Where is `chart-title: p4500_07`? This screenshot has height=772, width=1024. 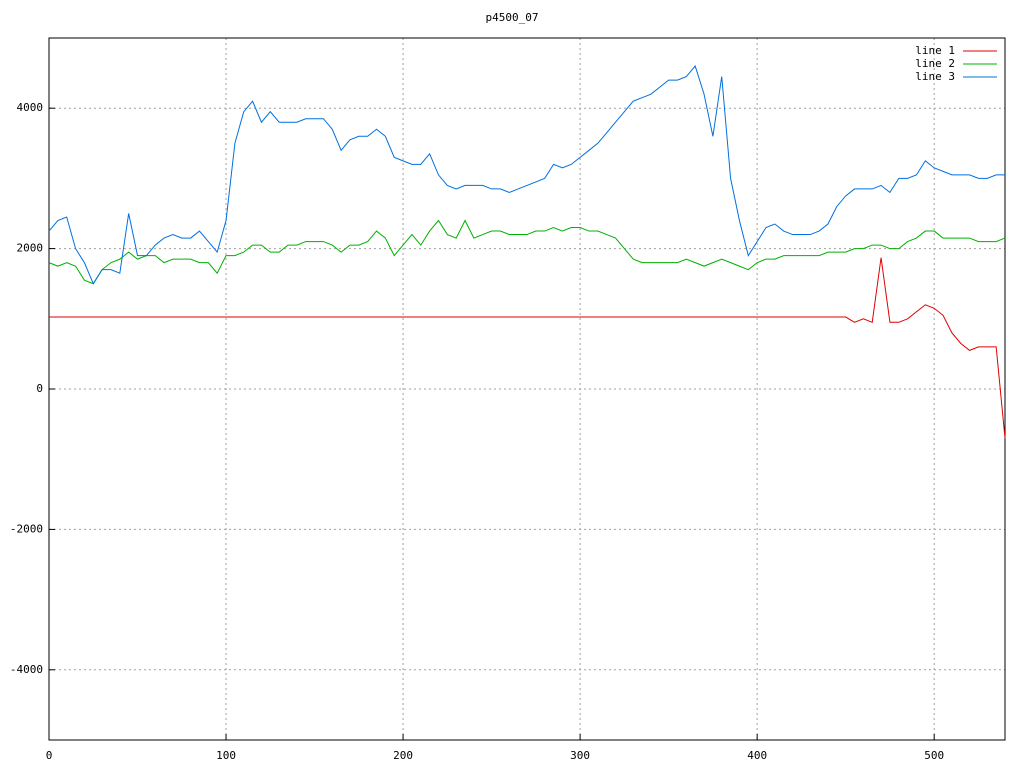 chart-title: p4500_07 is located at coordinates (512, 17).